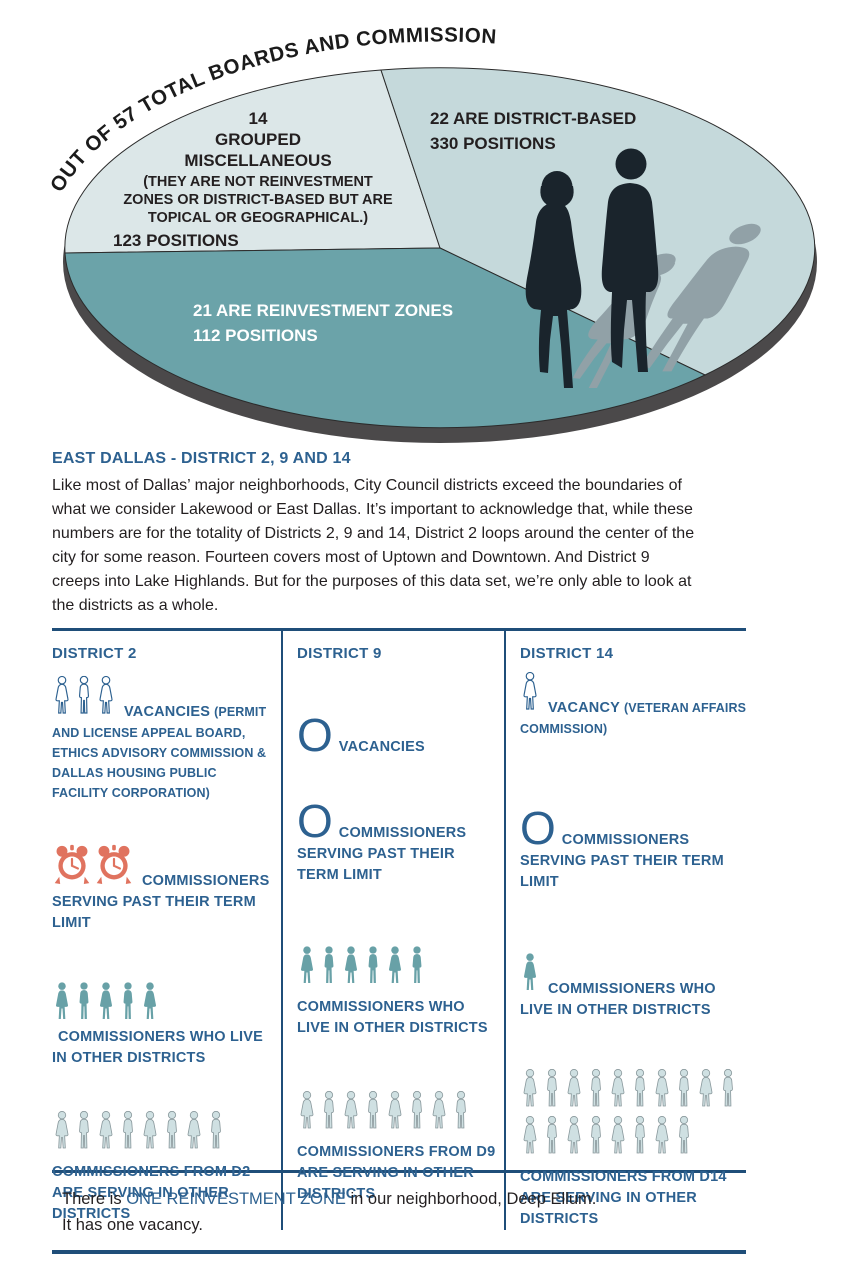  I want to click on pie-slice-label: ZONES OR DISTRICT-BASED BUT ARE, so click(258, 200).